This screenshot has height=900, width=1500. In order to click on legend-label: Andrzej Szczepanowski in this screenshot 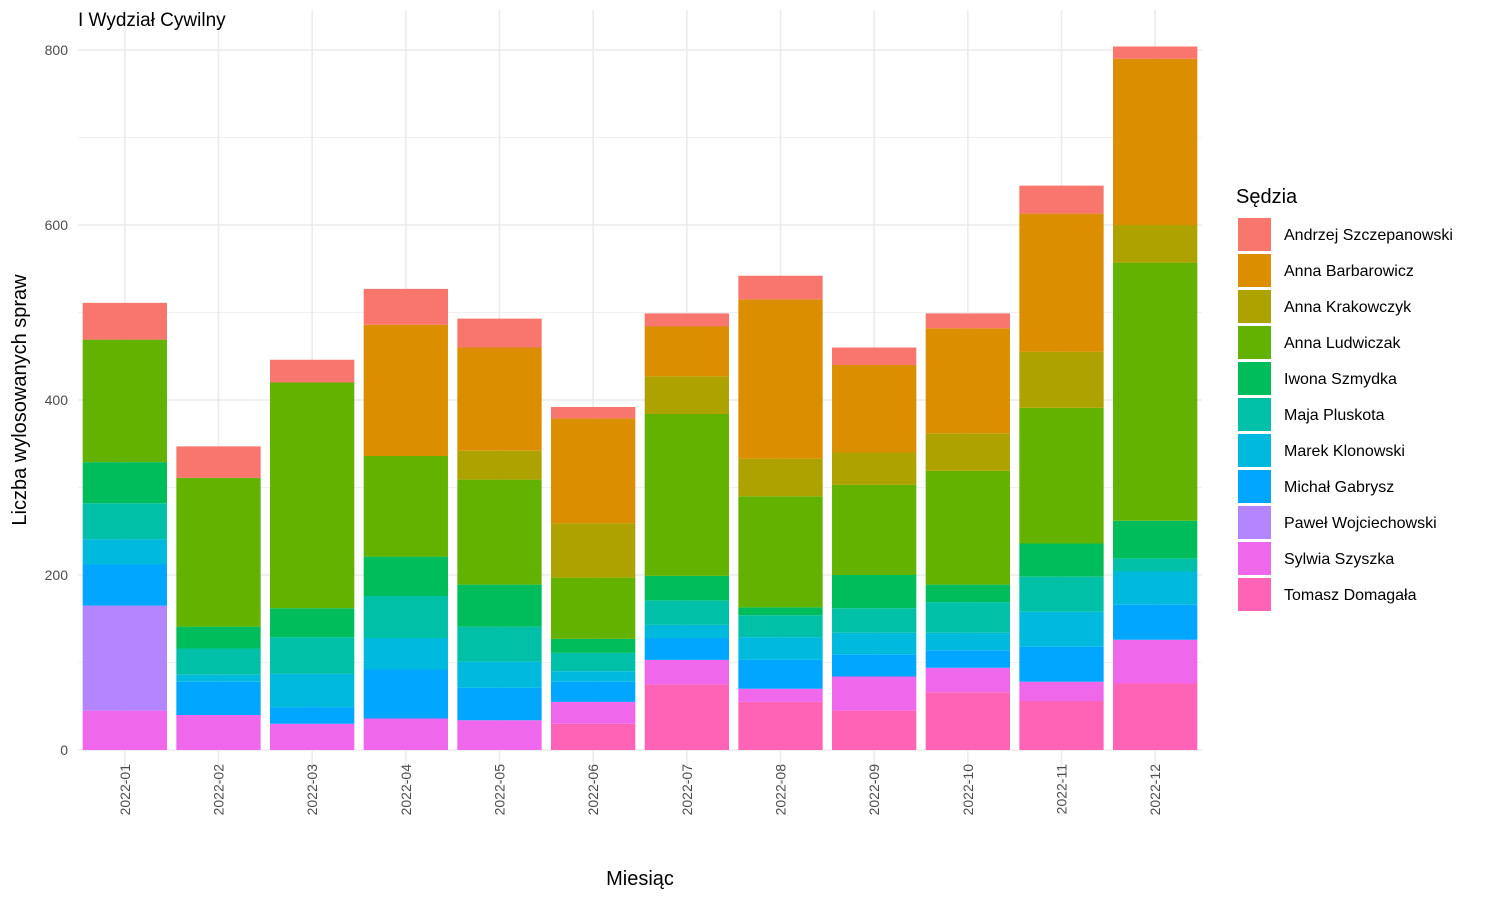, I will do `click(1368, 235)`.